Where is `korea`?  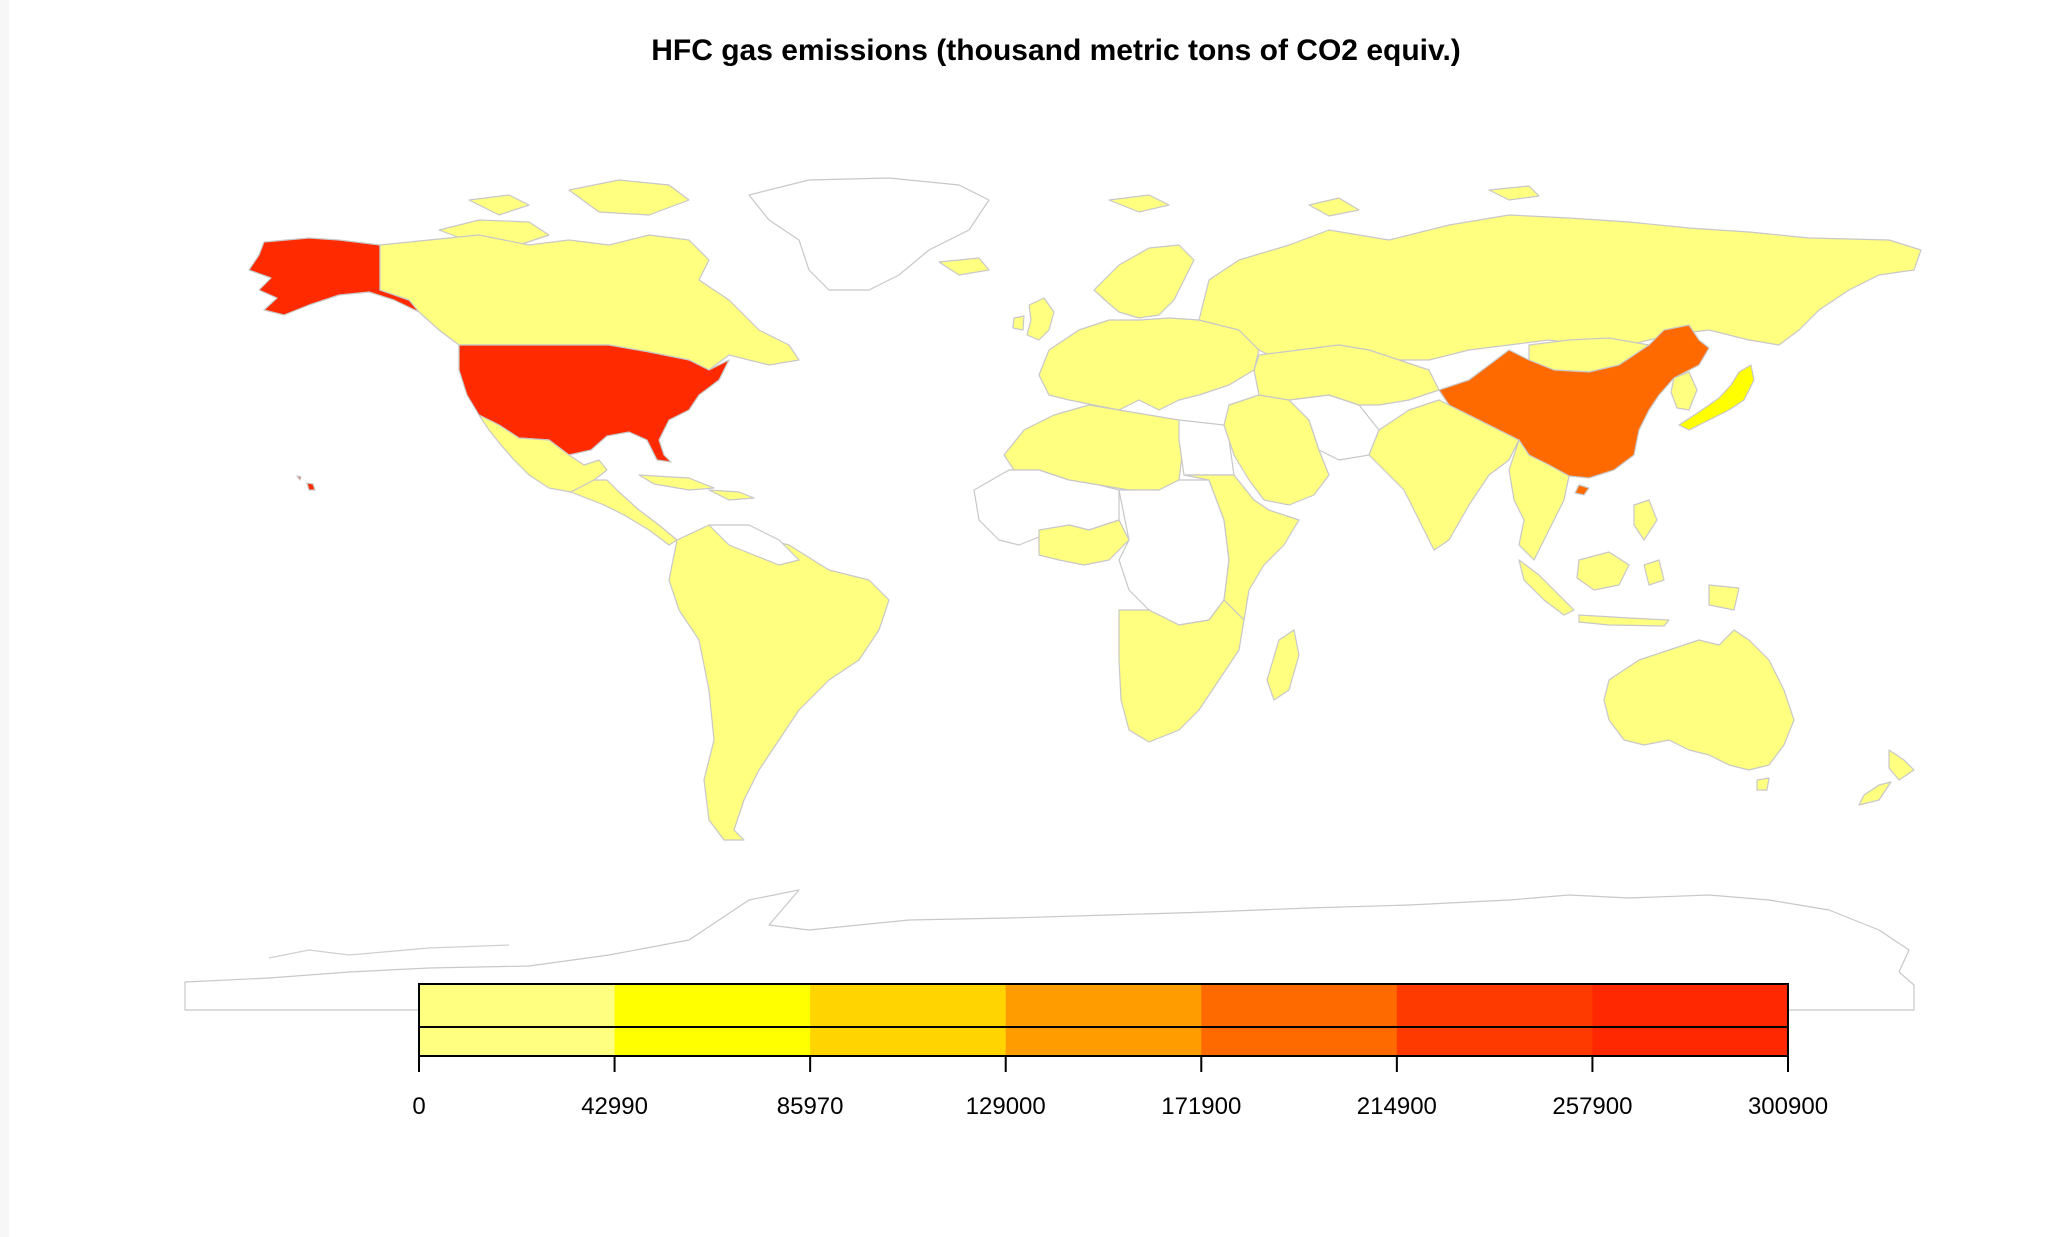 korea is located at coordinates (1684, 391).